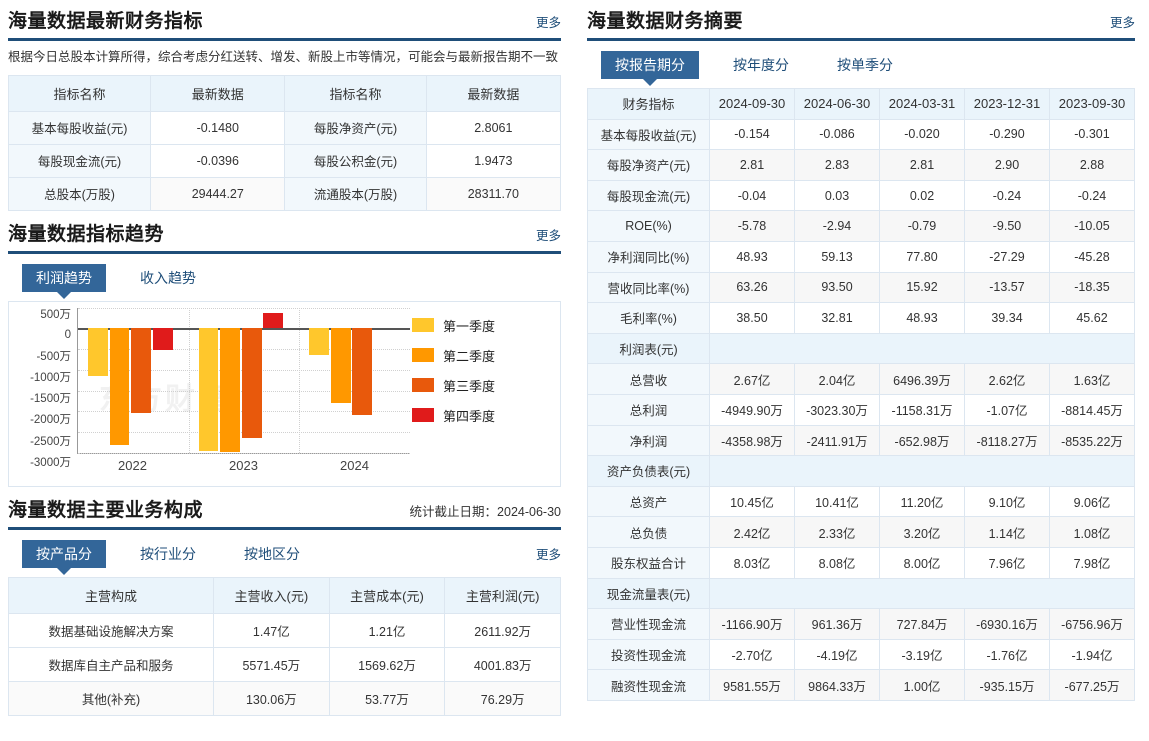 The image size is (1149, 741). Describe the element at coordinates (55, 314) in the screenshot. I see `y-axis-tick-label: 500万` at that location.